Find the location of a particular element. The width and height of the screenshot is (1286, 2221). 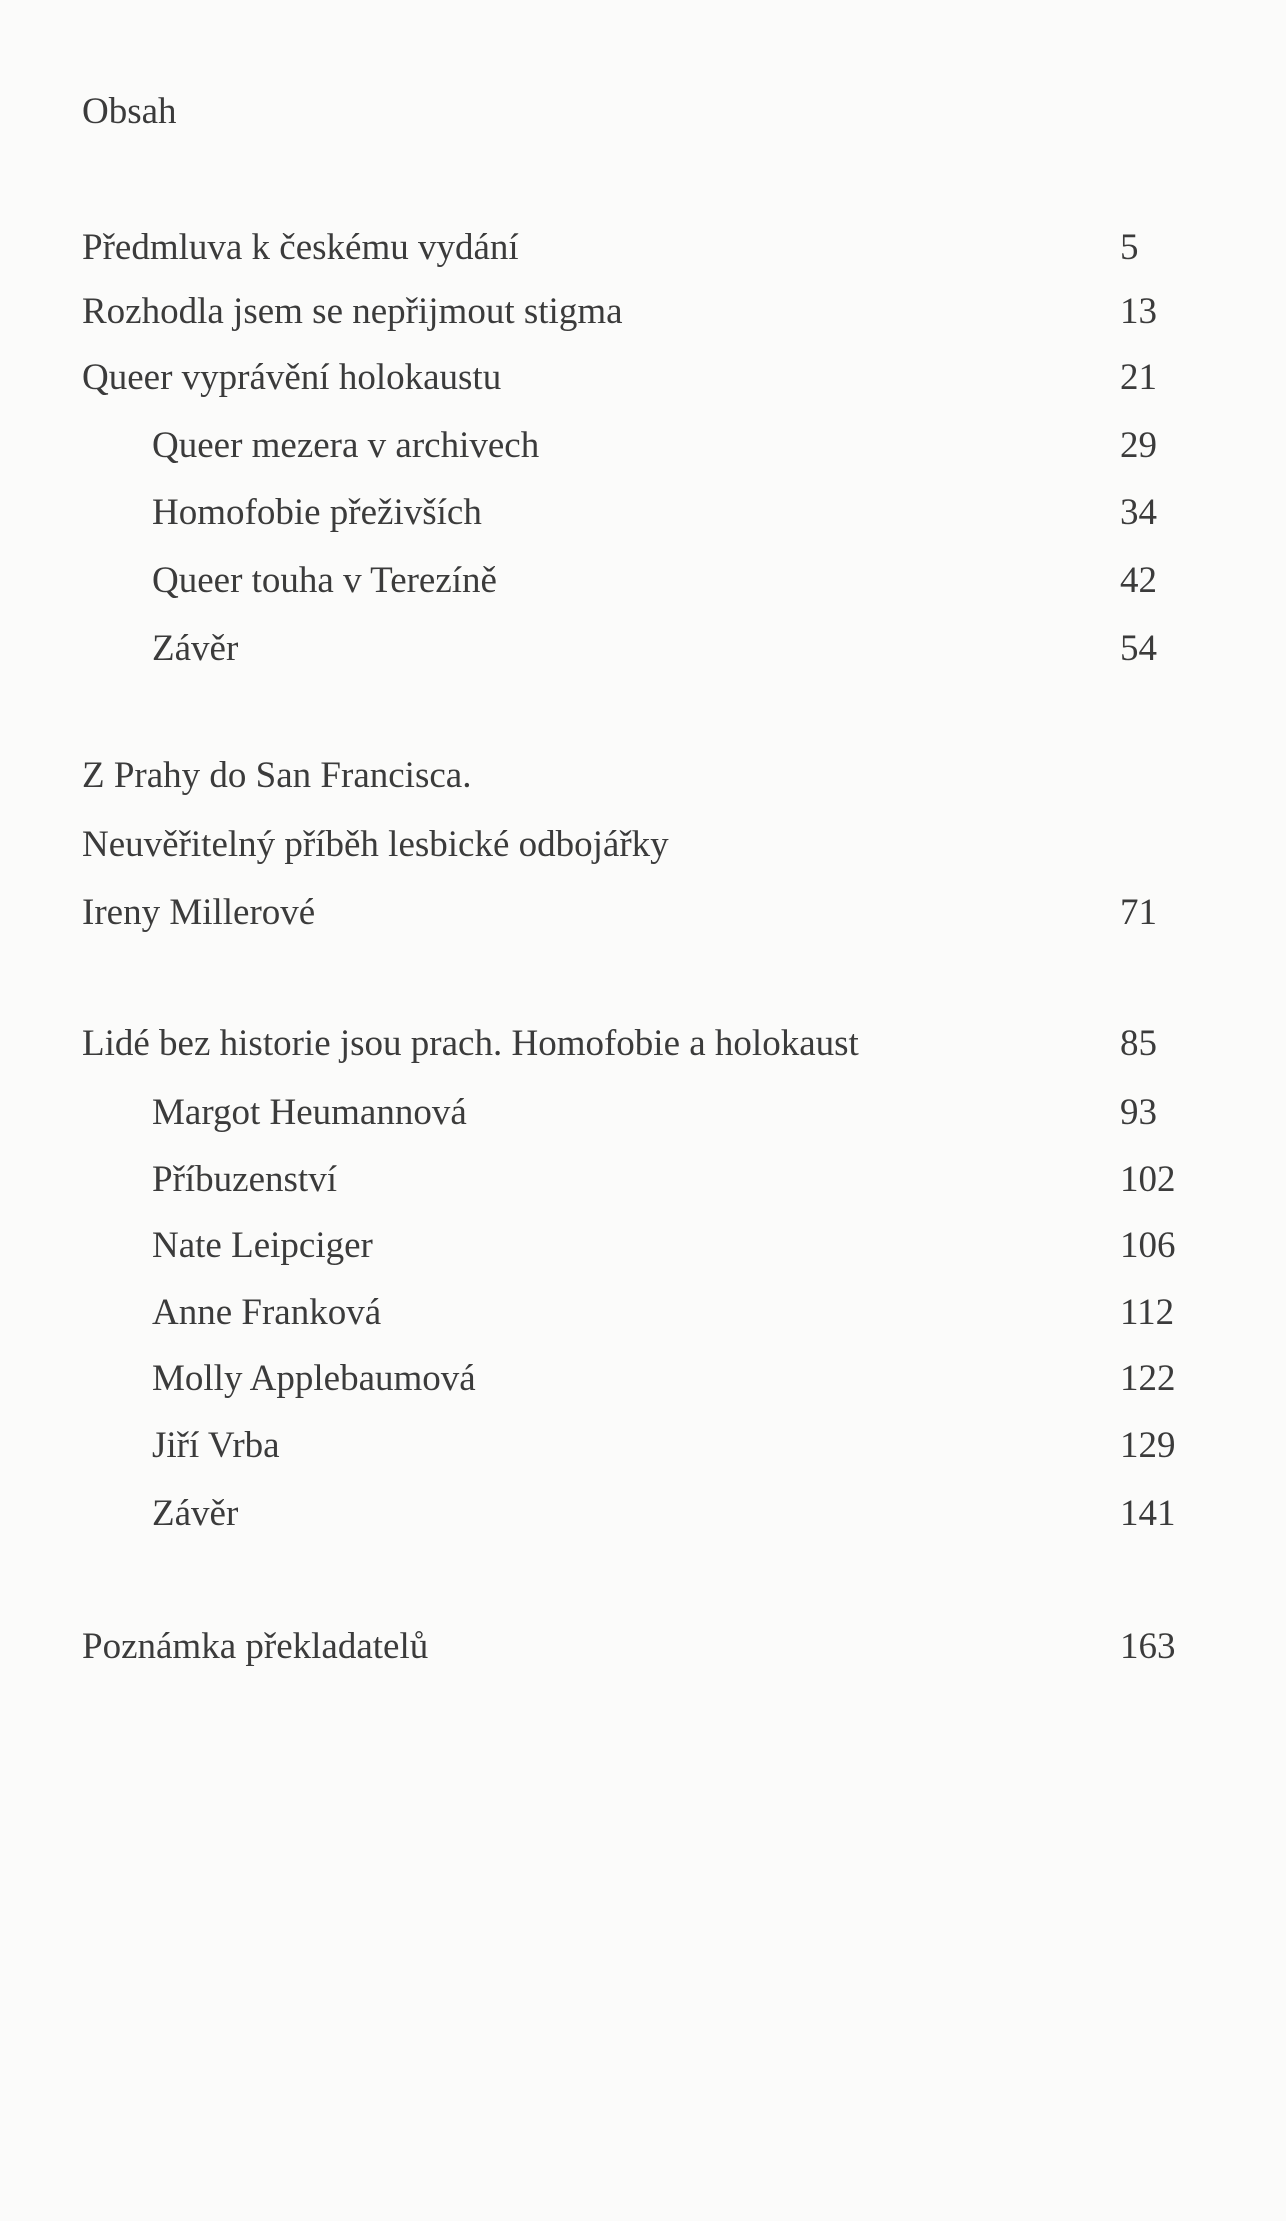

toc-entry: Homofobie přeživších 34 is located at coordinates (643, 513).